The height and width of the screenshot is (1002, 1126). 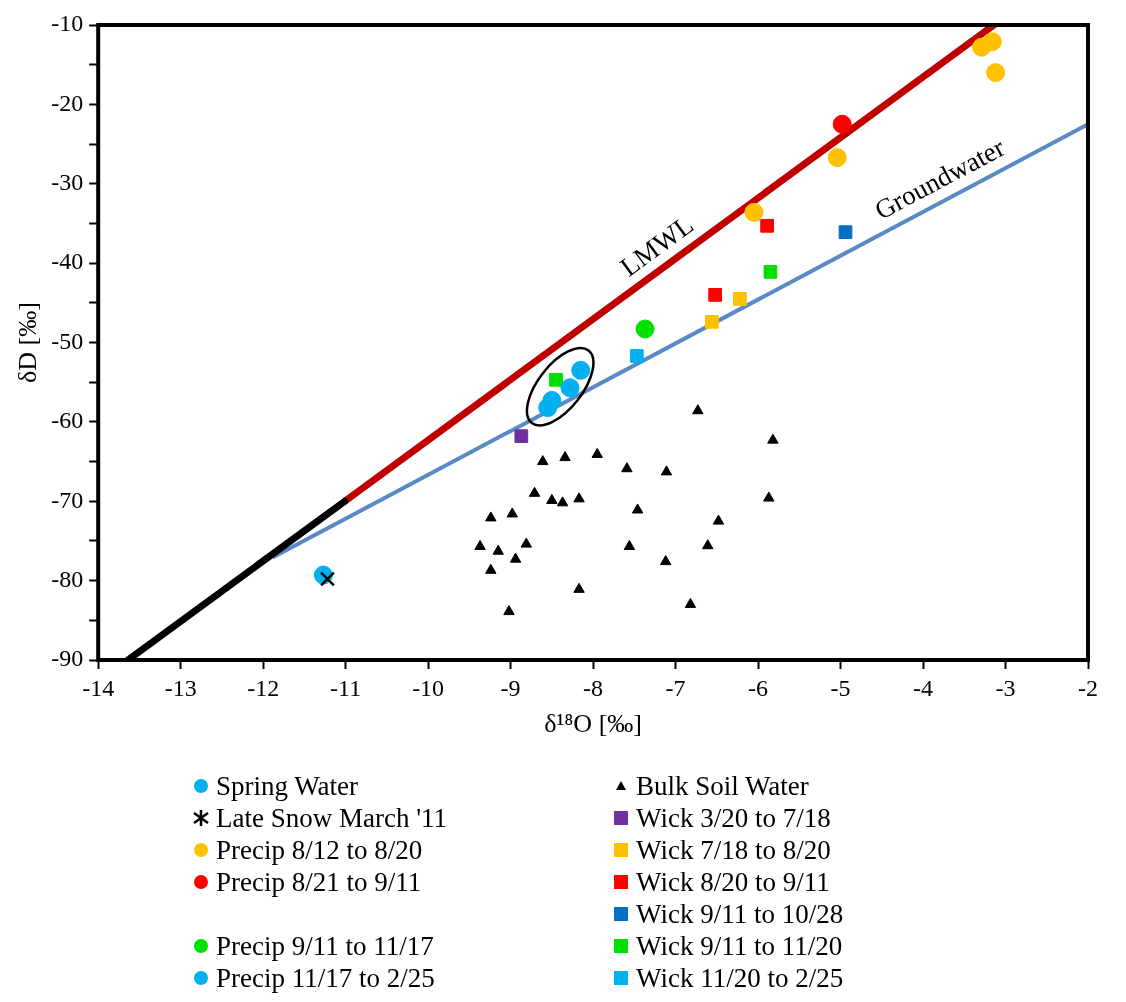 What do you see at coordinates (593, 724) in the screenshot?
I see `x-axis-title: δ¹⁸O [‰]` at bounding box center [593, 724].